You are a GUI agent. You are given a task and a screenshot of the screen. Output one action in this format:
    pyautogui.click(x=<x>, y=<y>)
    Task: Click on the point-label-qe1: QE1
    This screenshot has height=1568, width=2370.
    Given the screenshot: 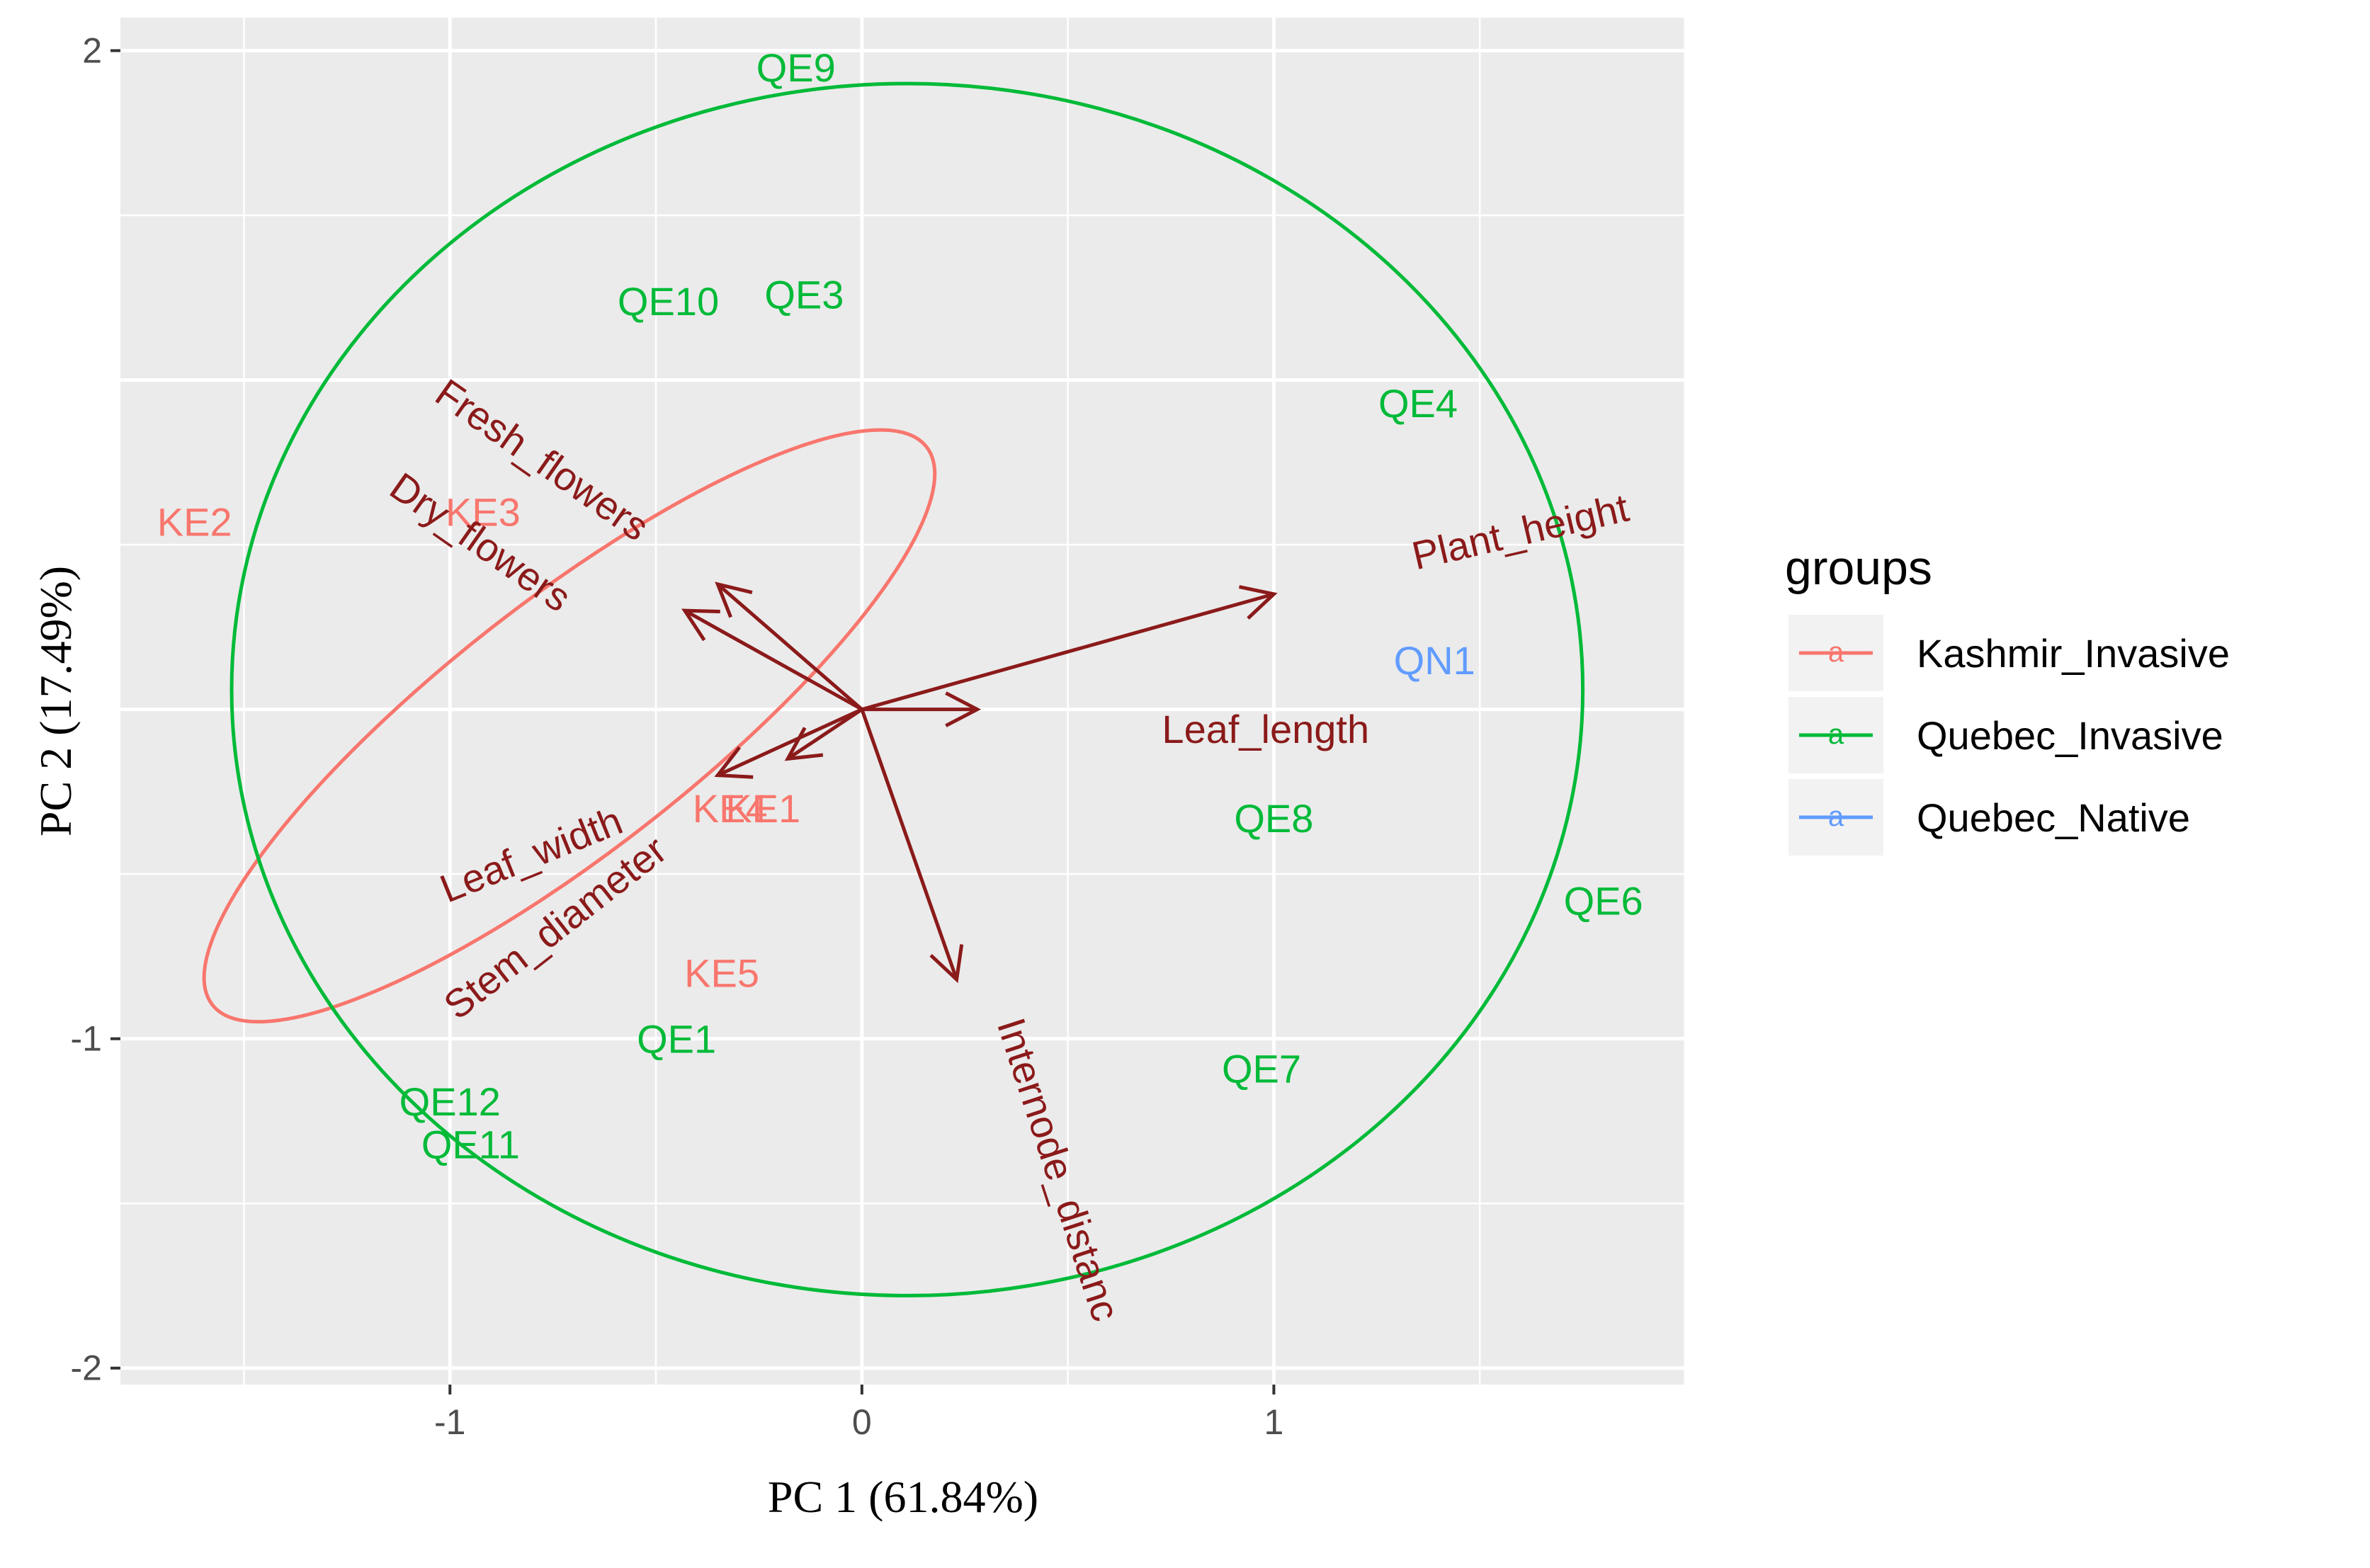 What is the action you would take?
    pyautogui.click(x=676, y=1039)
    